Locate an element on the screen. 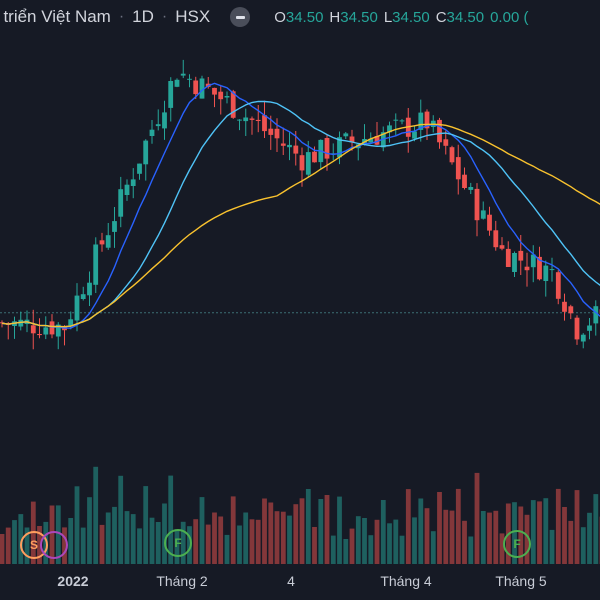  minus-icon is located at coordinates (240, 17).